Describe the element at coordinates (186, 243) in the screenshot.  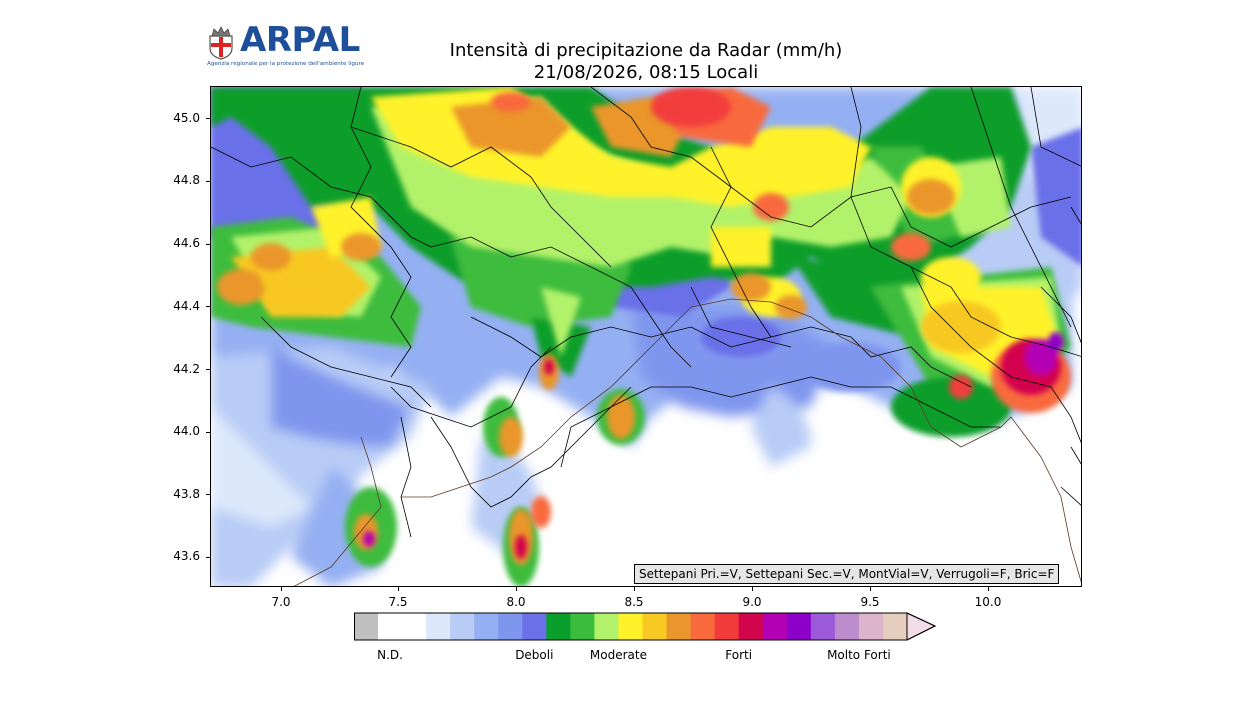
I see `y-tick-label: 44.6` at that location.